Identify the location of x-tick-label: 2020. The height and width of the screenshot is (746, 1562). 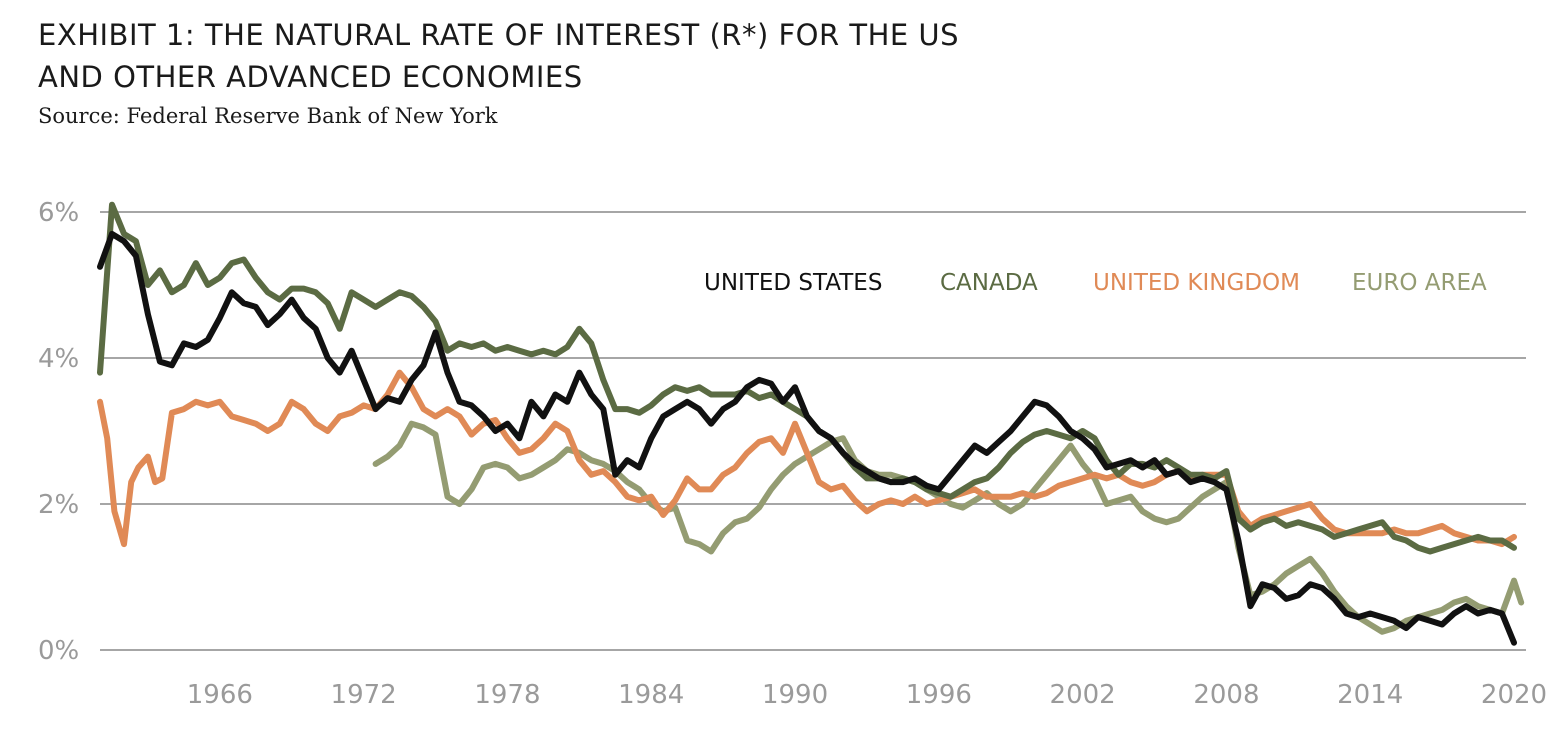
(1514, 695).